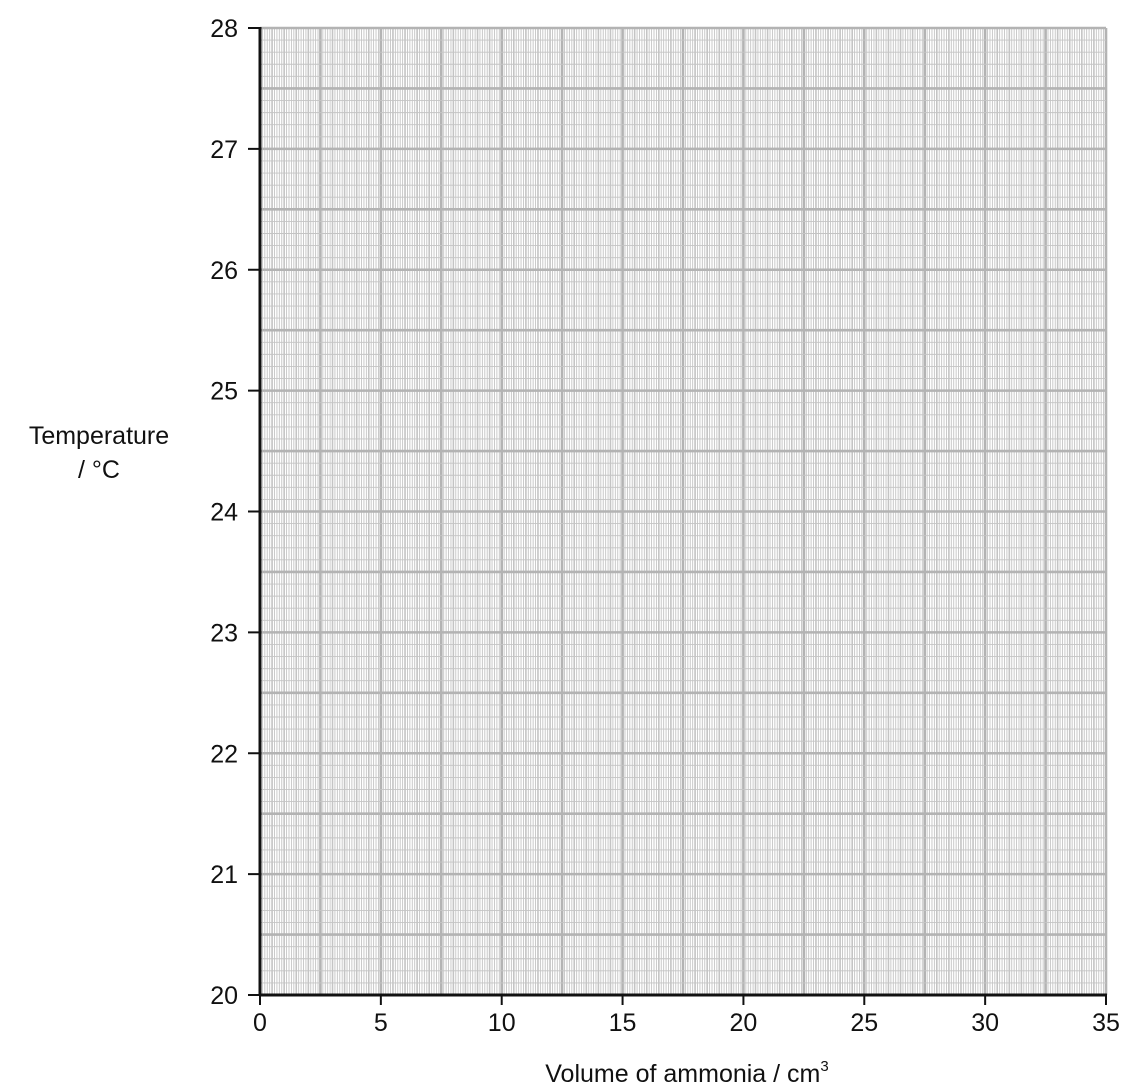 This screenshot has width=1127, height=1086. I want to click on y-tick-label: 26, so click(224, 271).